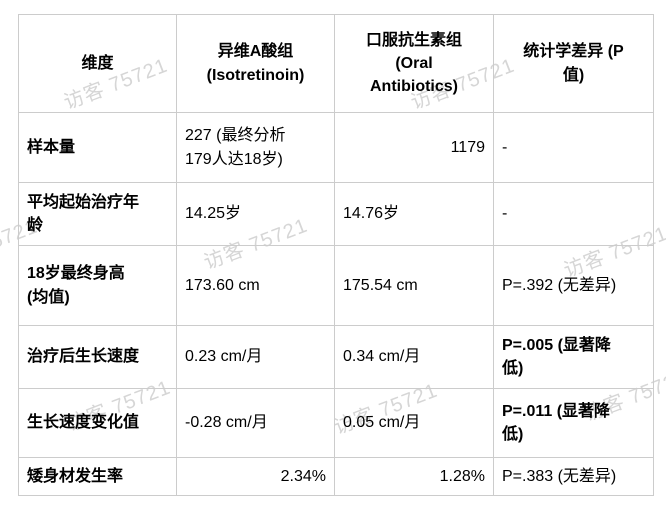 This screenshot has height=507, width=666. I want to click on table-row-short-stature-rate: 矮身材发生率 2.34% 1.28% P=.383 (无差异), so click(336, 476).